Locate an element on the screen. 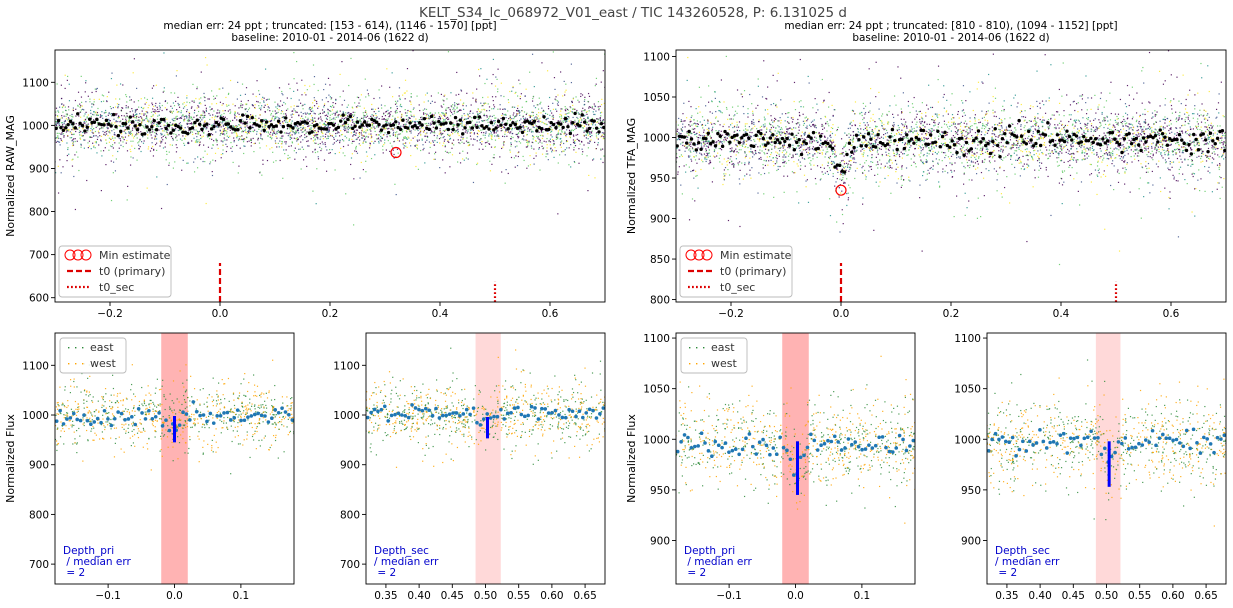 The width and height of the screenshot is (1233, 608). legend-box is located at coordinates (115, 271).